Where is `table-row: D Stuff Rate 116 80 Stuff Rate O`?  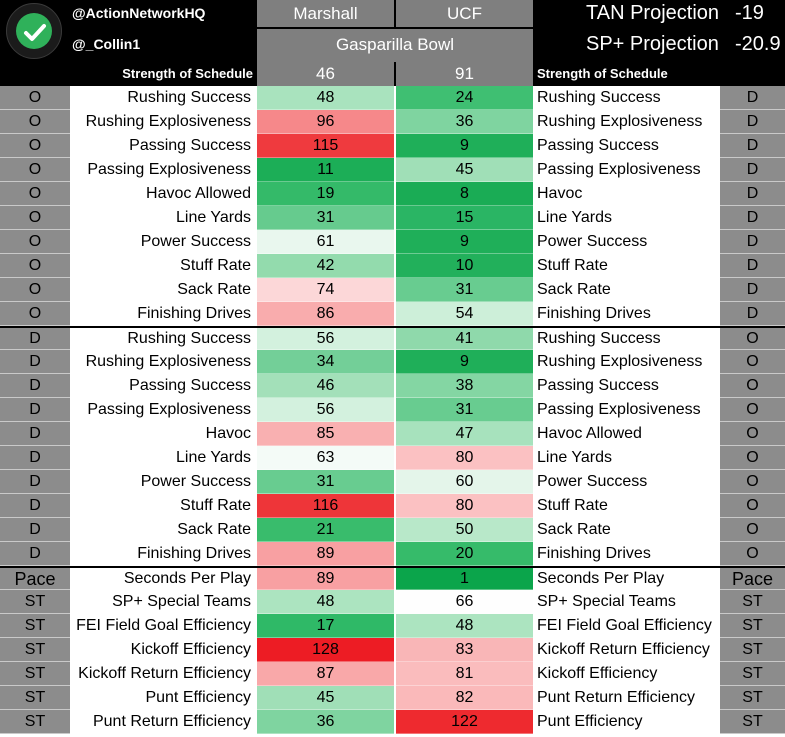
table-row: D Stuff Rate 116 80 Stuff Rate O is located at coordinates (392, 506).